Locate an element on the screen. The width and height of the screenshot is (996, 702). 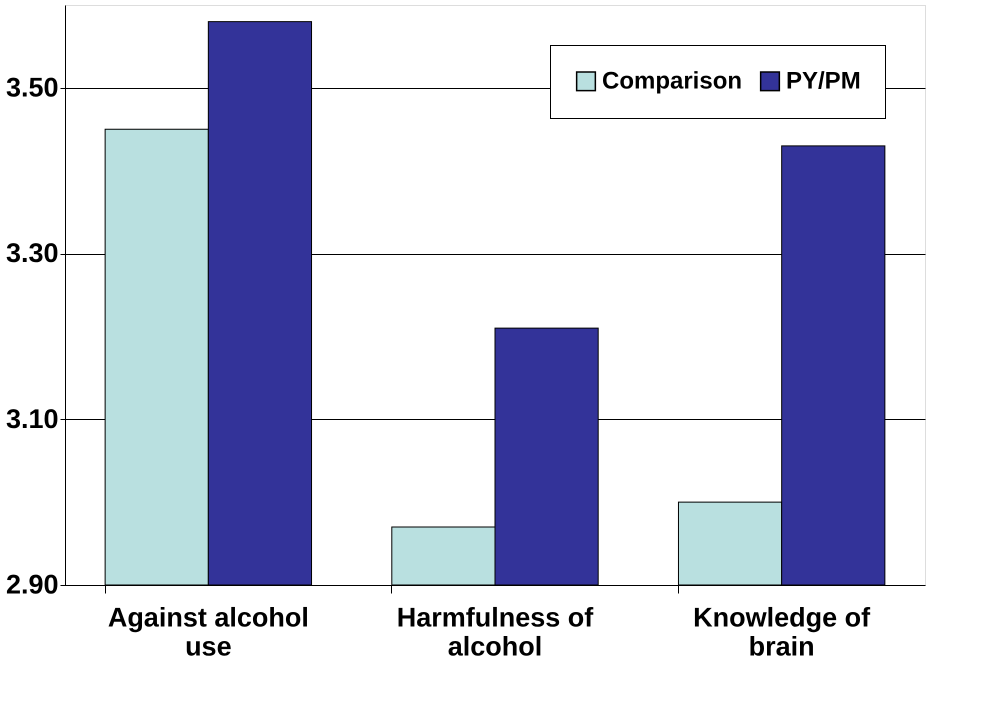
y-tick-label: 2.90 is located at coordinates (32, 585).